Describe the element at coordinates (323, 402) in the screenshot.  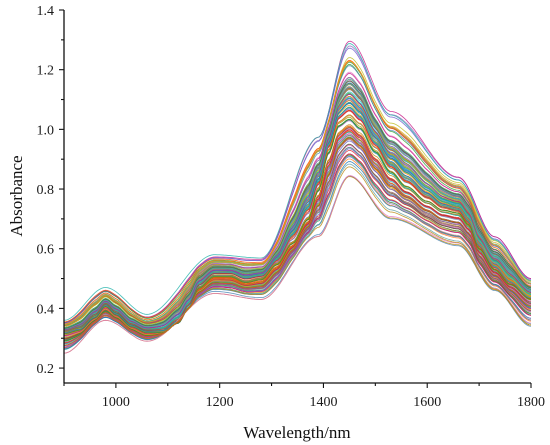
I see `x-tick-label: 1400` at that location.